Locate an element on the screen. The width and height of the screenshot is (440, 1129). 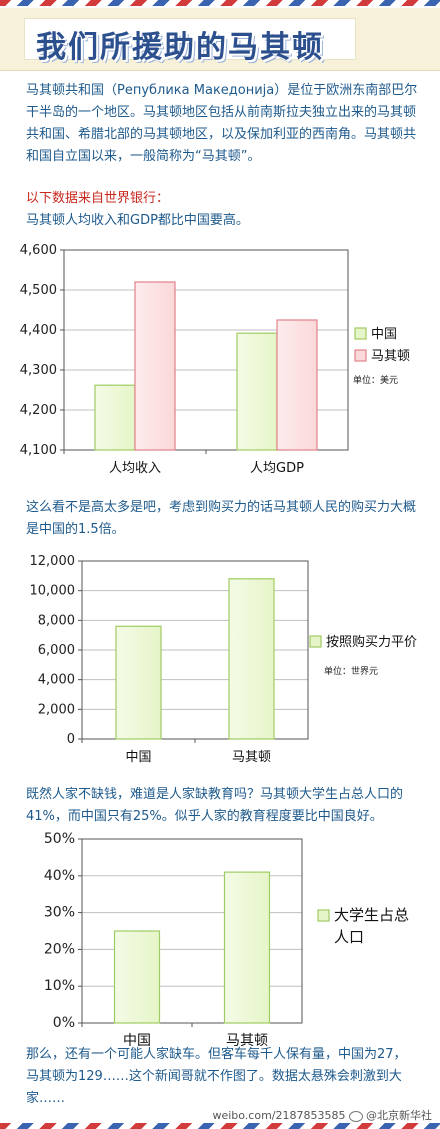
y-tick-label: 10,000 is located at coordinates (53, 591).